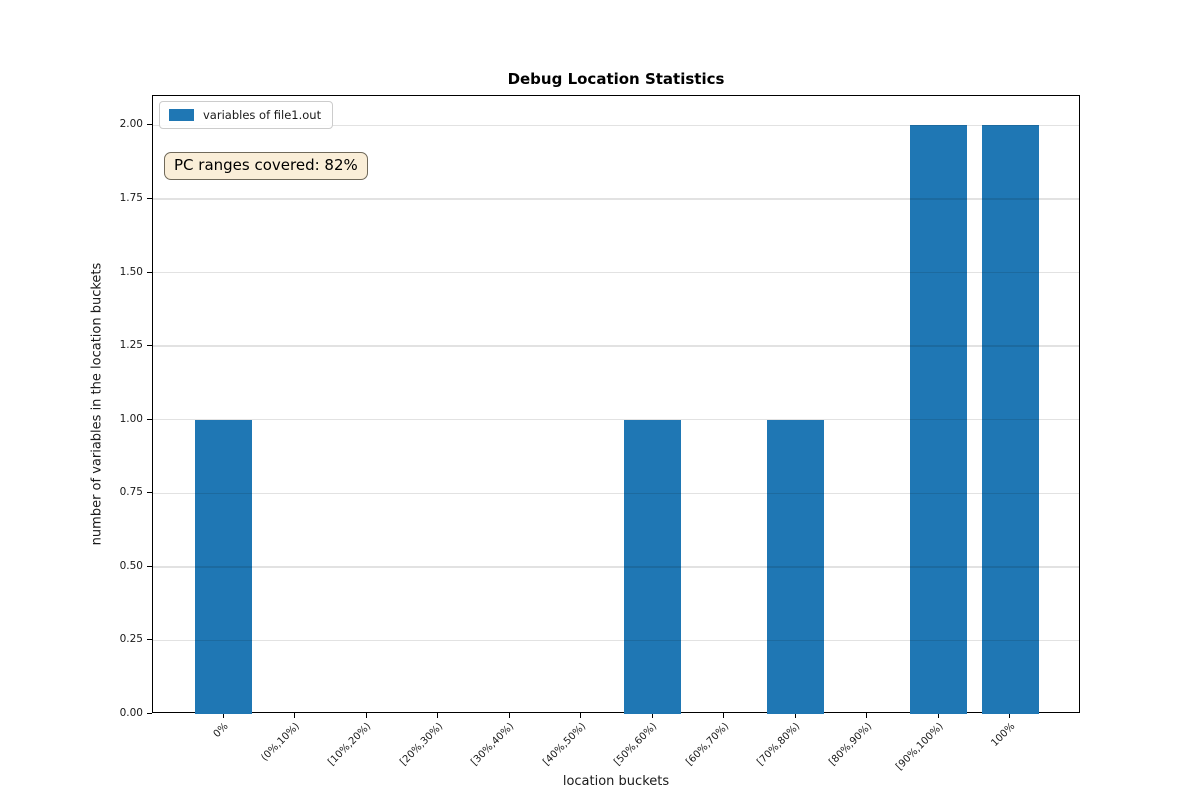 The height and width of the screenshot is (800, 1200). Describe the element at coordinates (493, 744) in the screenshot. I see `x-tick-label: [30%,40%)` at that location.